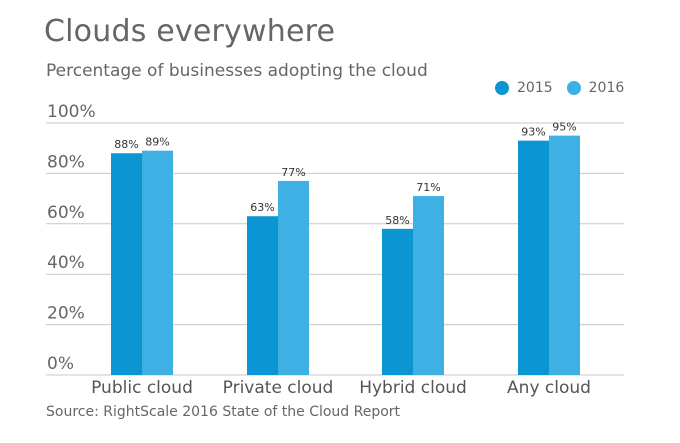 The height and width of the screenshot is (443, 680). What do you see at coordinates (533, 257) in the screenshot?
I see `bar-2015-any-cloud` at bounding box center [533, 257].